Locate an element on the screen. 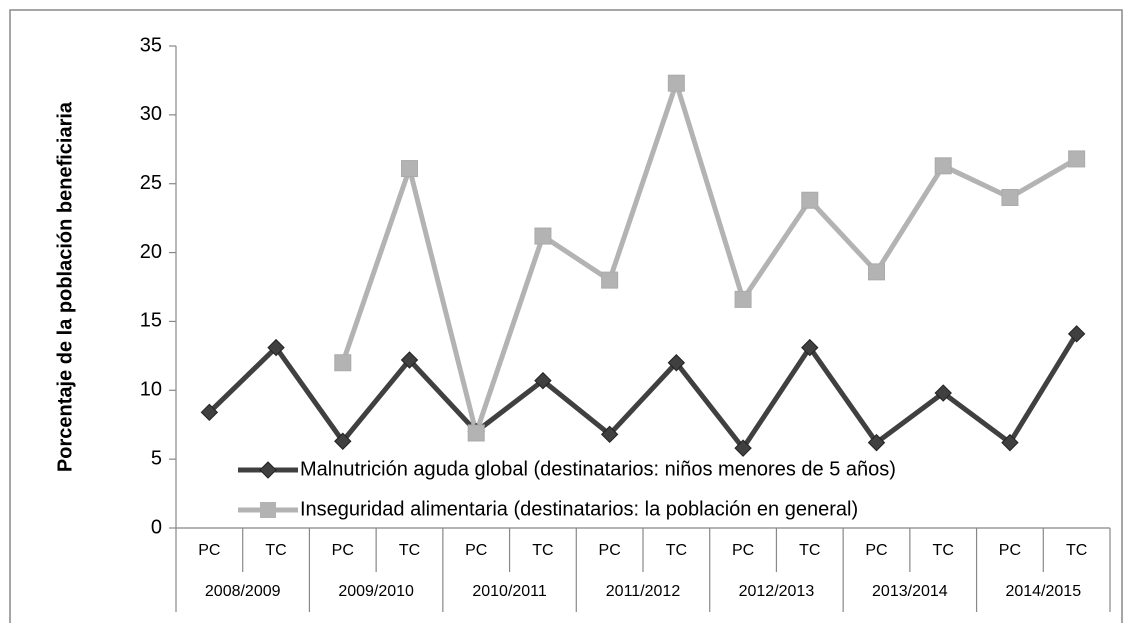 This screenshot has height=628, width=1133. series-line is located at coordinates (643, 391).